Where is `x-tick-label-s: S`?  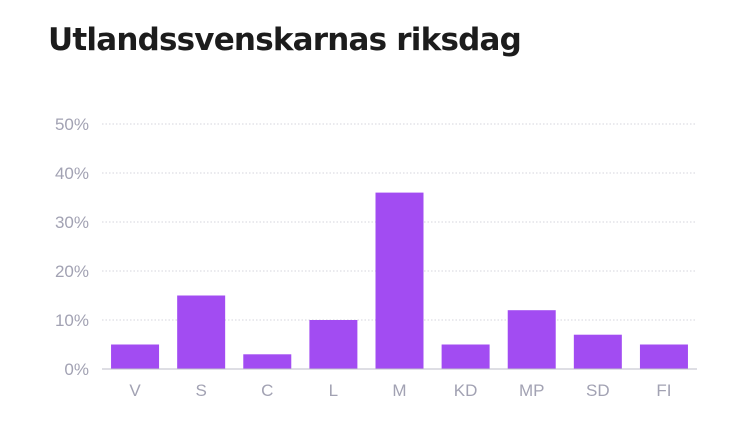
x-tick-label-s: S is located at coordinates (200, 390).